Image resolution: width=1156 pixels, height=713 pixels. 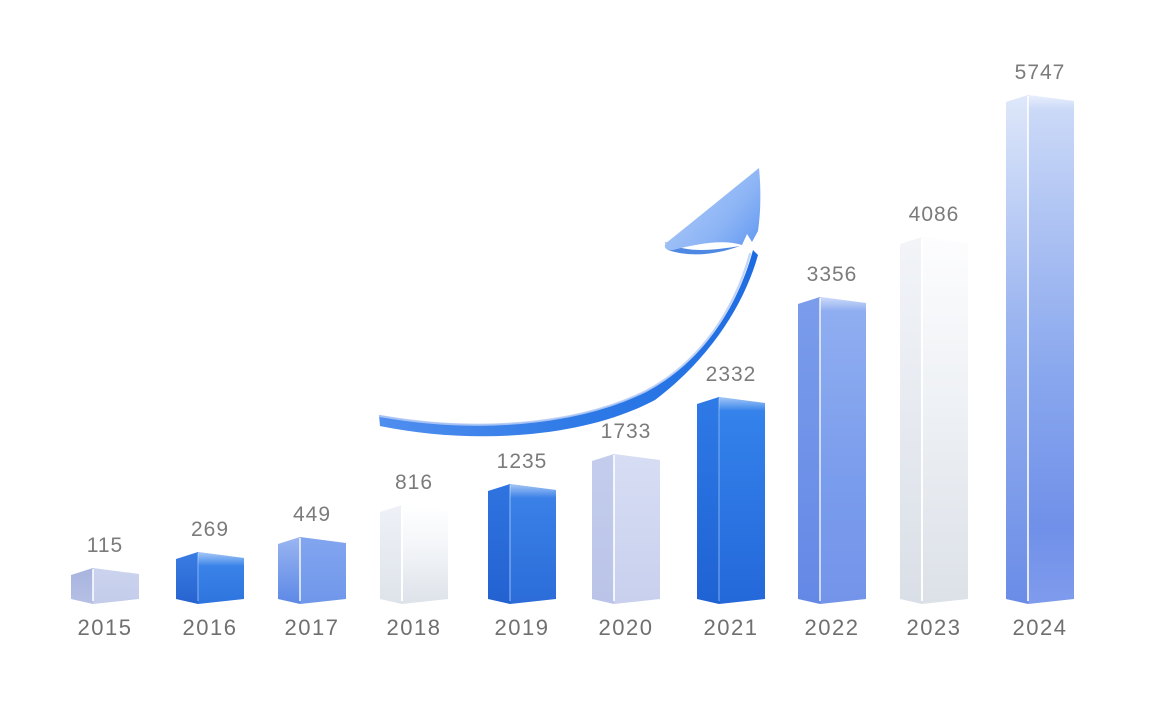 What do you see at coordinates (414, 627) in the screenshot?
I see `bar-year-label-2018: 2018` at bounding box center [414, 627].